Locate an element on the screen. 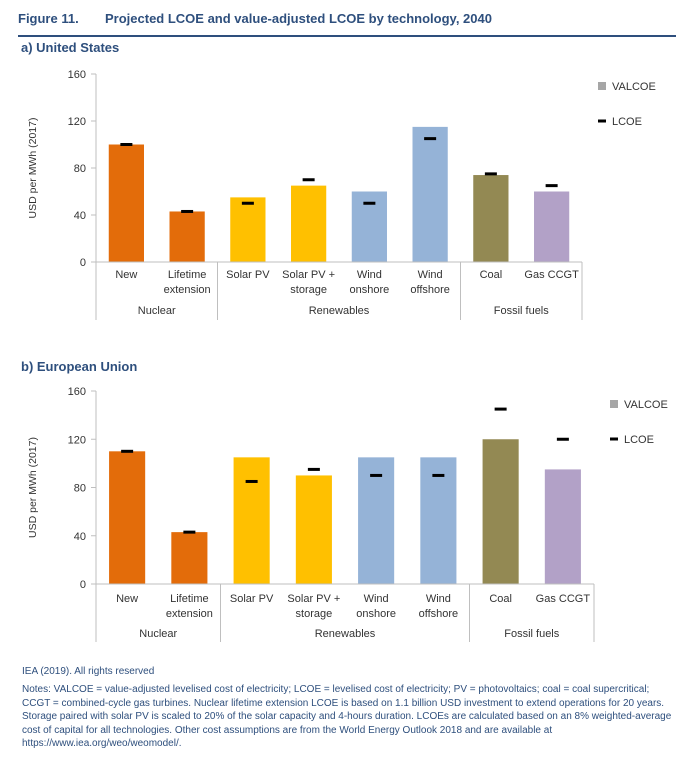 This screenshot has height=761, width=694. footer-credit: IEA (2019). All rights reserved is located at coordinates (88, 671).